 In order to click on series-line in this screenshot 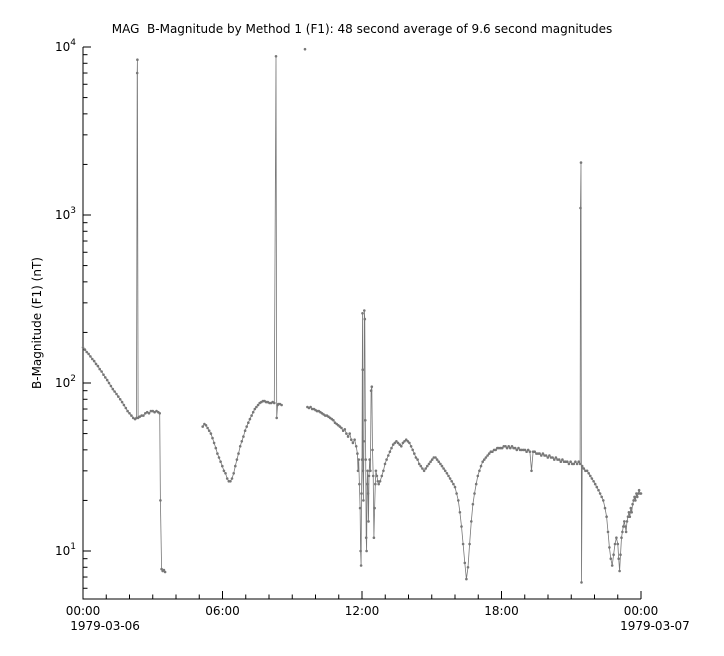, I will do `click(242, 269)`.